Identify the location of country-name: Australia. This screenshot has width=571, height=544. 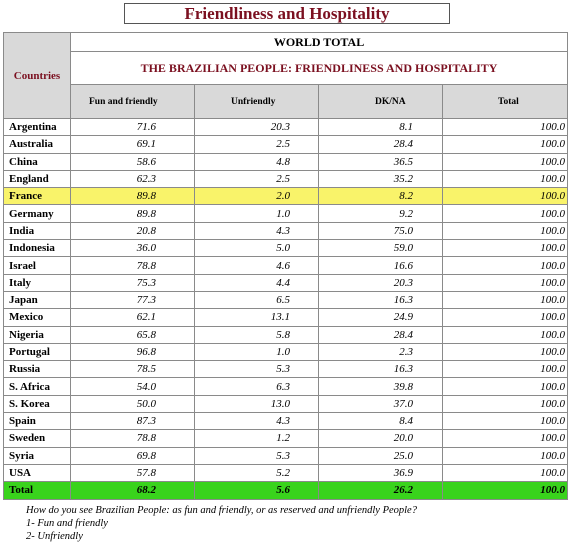
(37, 144).